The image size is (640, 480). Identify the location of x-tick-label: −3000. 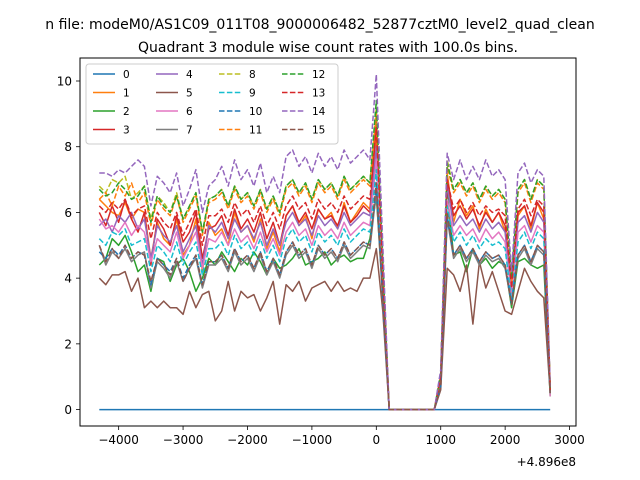
(183, 440).